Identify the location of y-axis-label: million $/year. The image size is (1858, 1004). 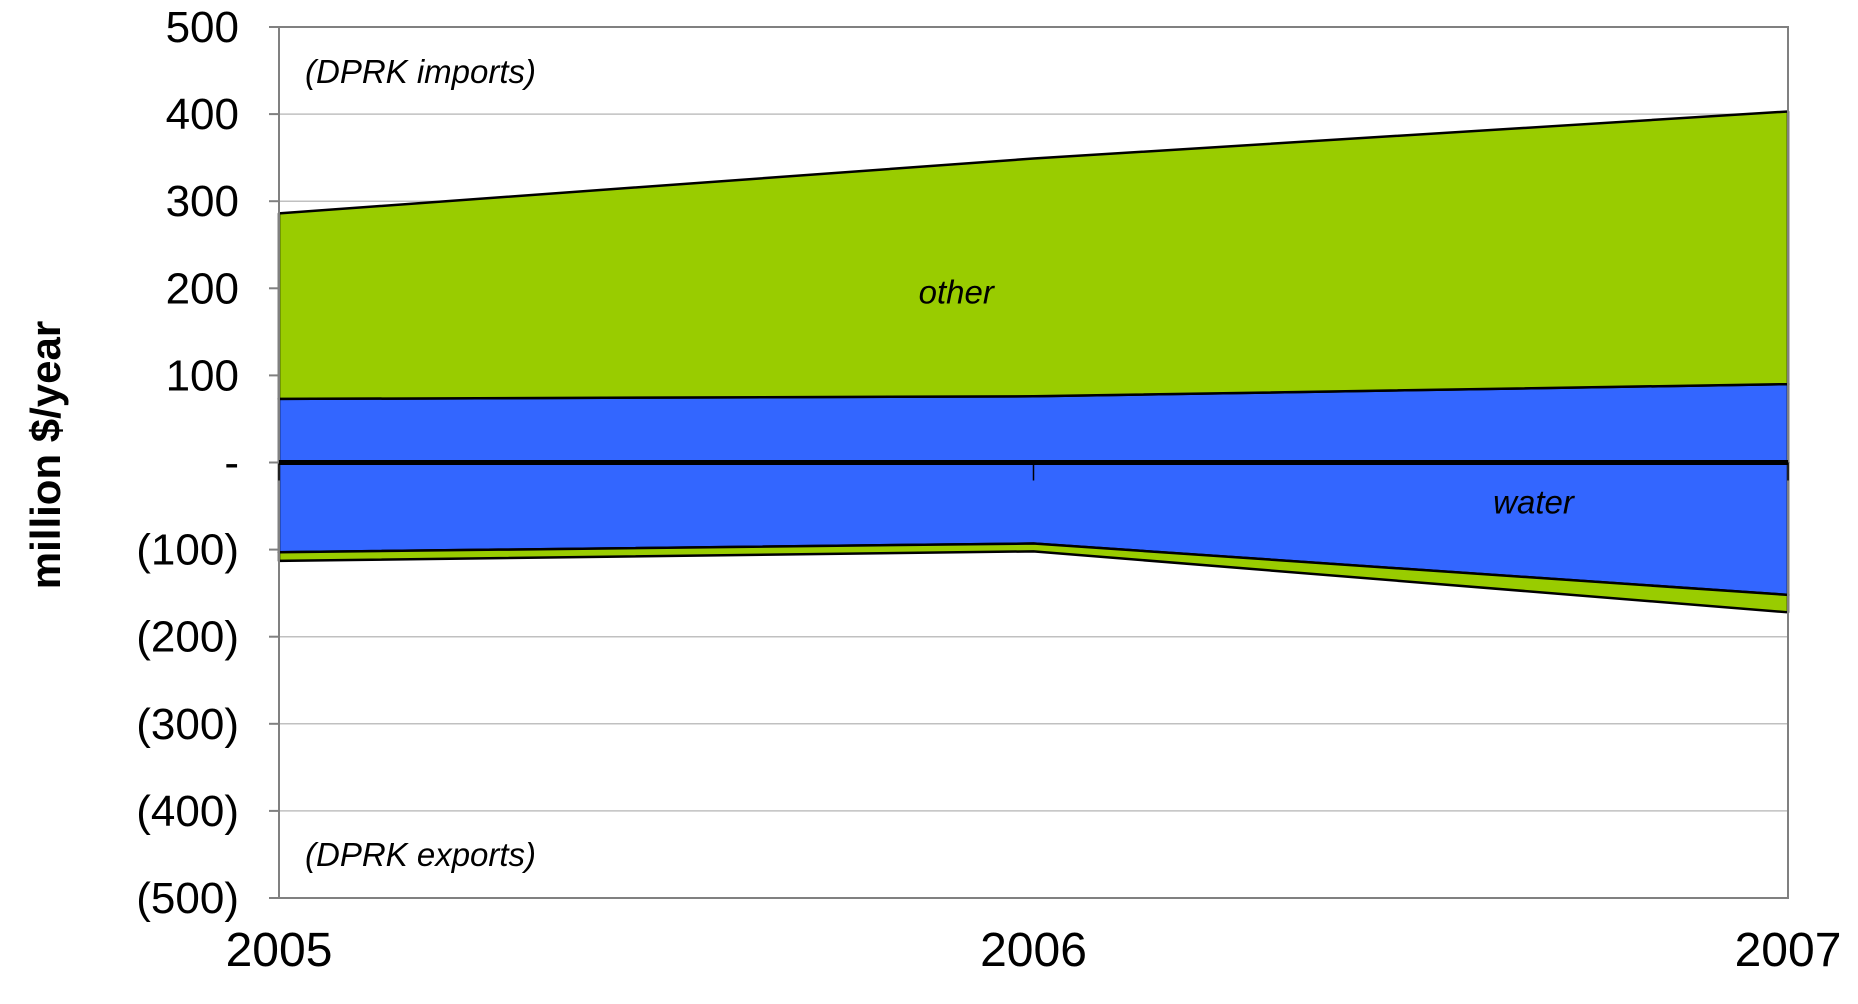
(45, 455).